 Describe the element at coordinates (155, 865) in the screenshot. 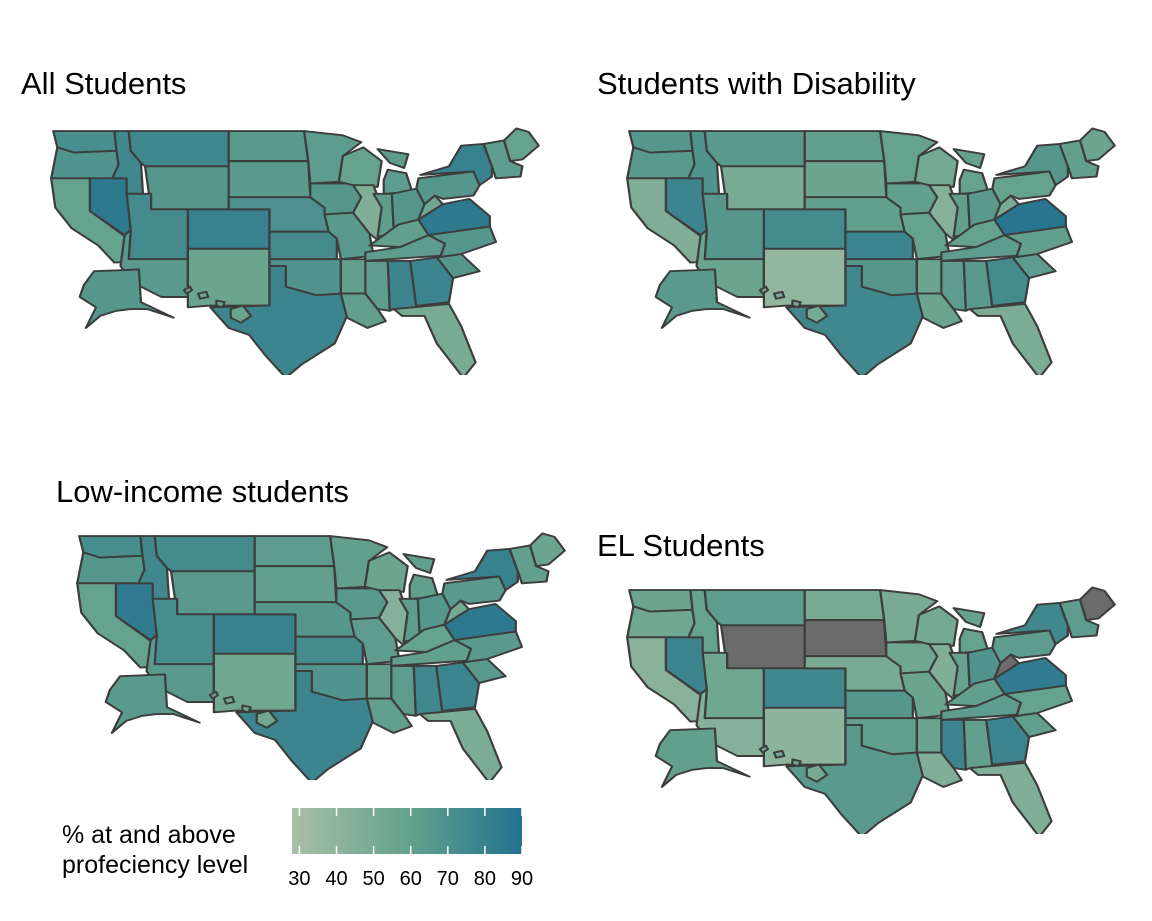

I see `legend-title-line-2: profeciency level` at that location.